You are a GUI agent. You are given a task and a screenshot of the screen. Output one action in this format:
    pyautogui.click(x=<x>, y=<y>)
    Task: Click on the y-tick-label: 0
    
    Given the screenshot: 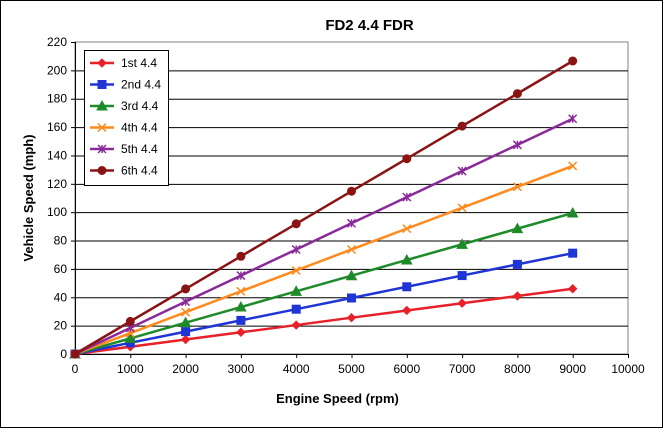 What is the action you would take?
    pyautogui.click(x=63, y=354)
    